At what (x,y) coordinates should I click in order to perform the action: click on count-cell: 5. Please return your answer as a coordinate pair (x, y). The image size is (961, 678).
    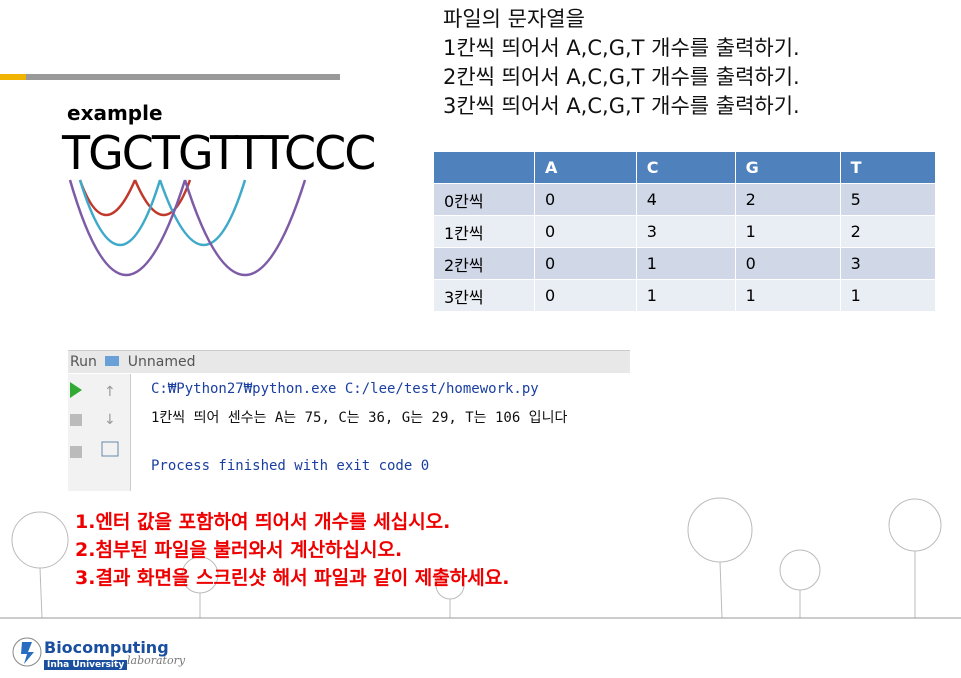
    Looking at the image, I should click on (888, 199).